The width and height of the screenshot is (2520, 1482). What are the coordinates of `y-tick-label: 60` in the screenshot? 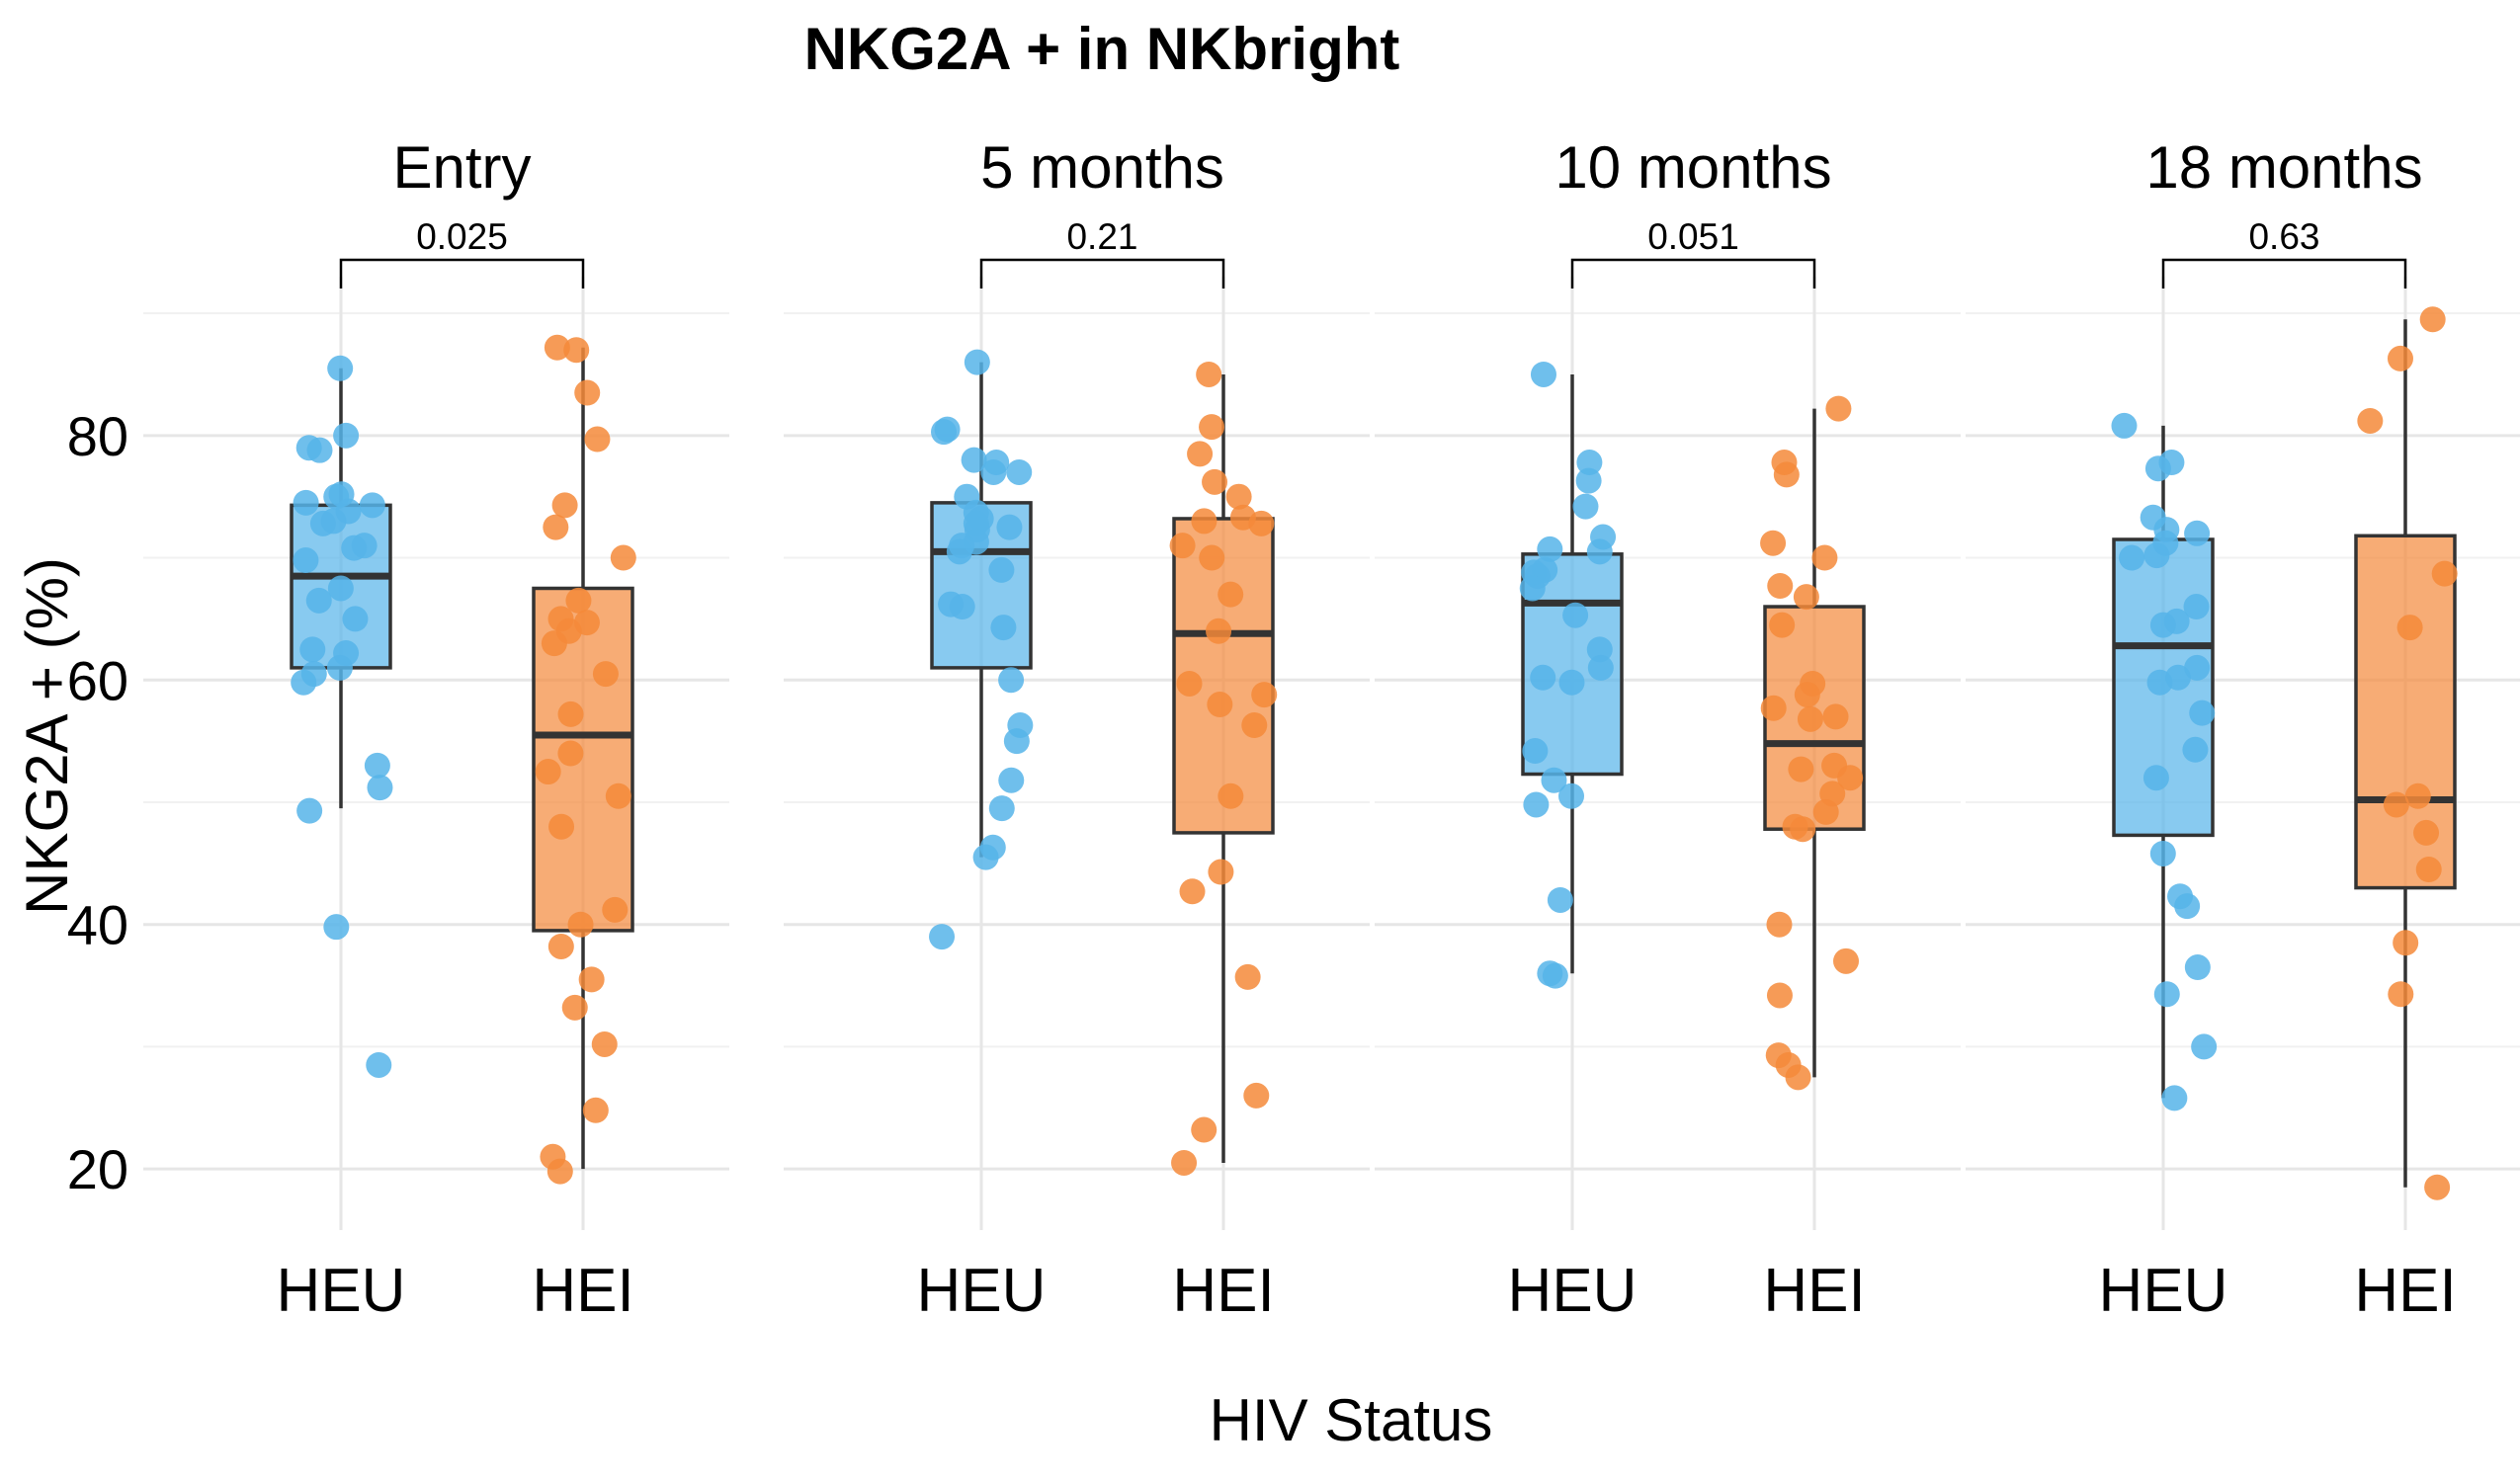 It's located at (97, 680).